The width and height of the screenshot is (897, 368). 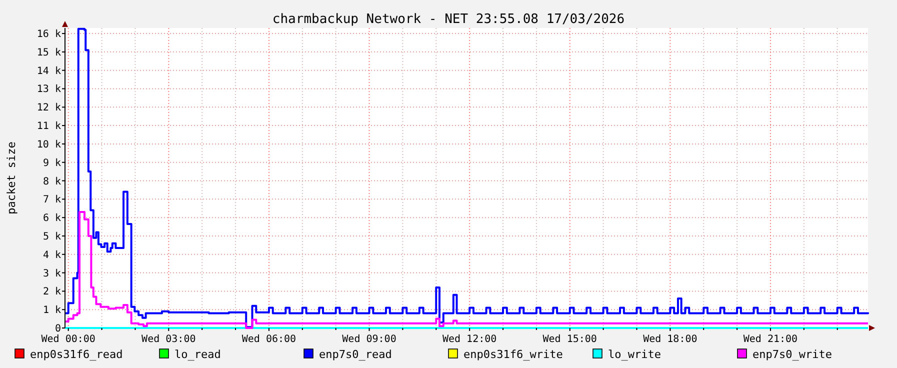 I want to click on y-tick-label: 0, so click(x=57, y=329).